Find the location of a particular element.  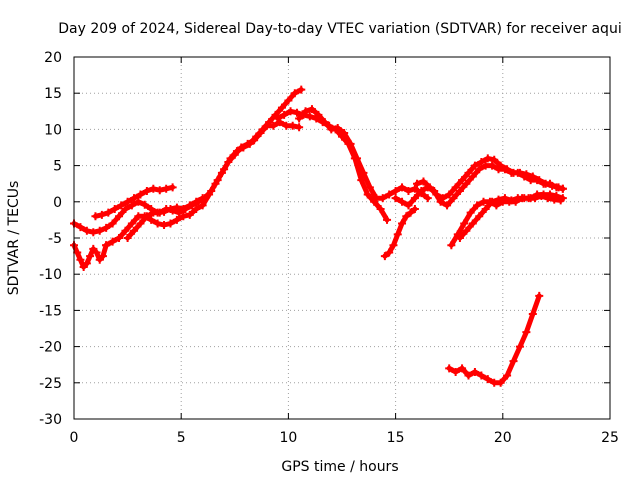

x-tick-label: 5 is located at coordinates (181, 438).